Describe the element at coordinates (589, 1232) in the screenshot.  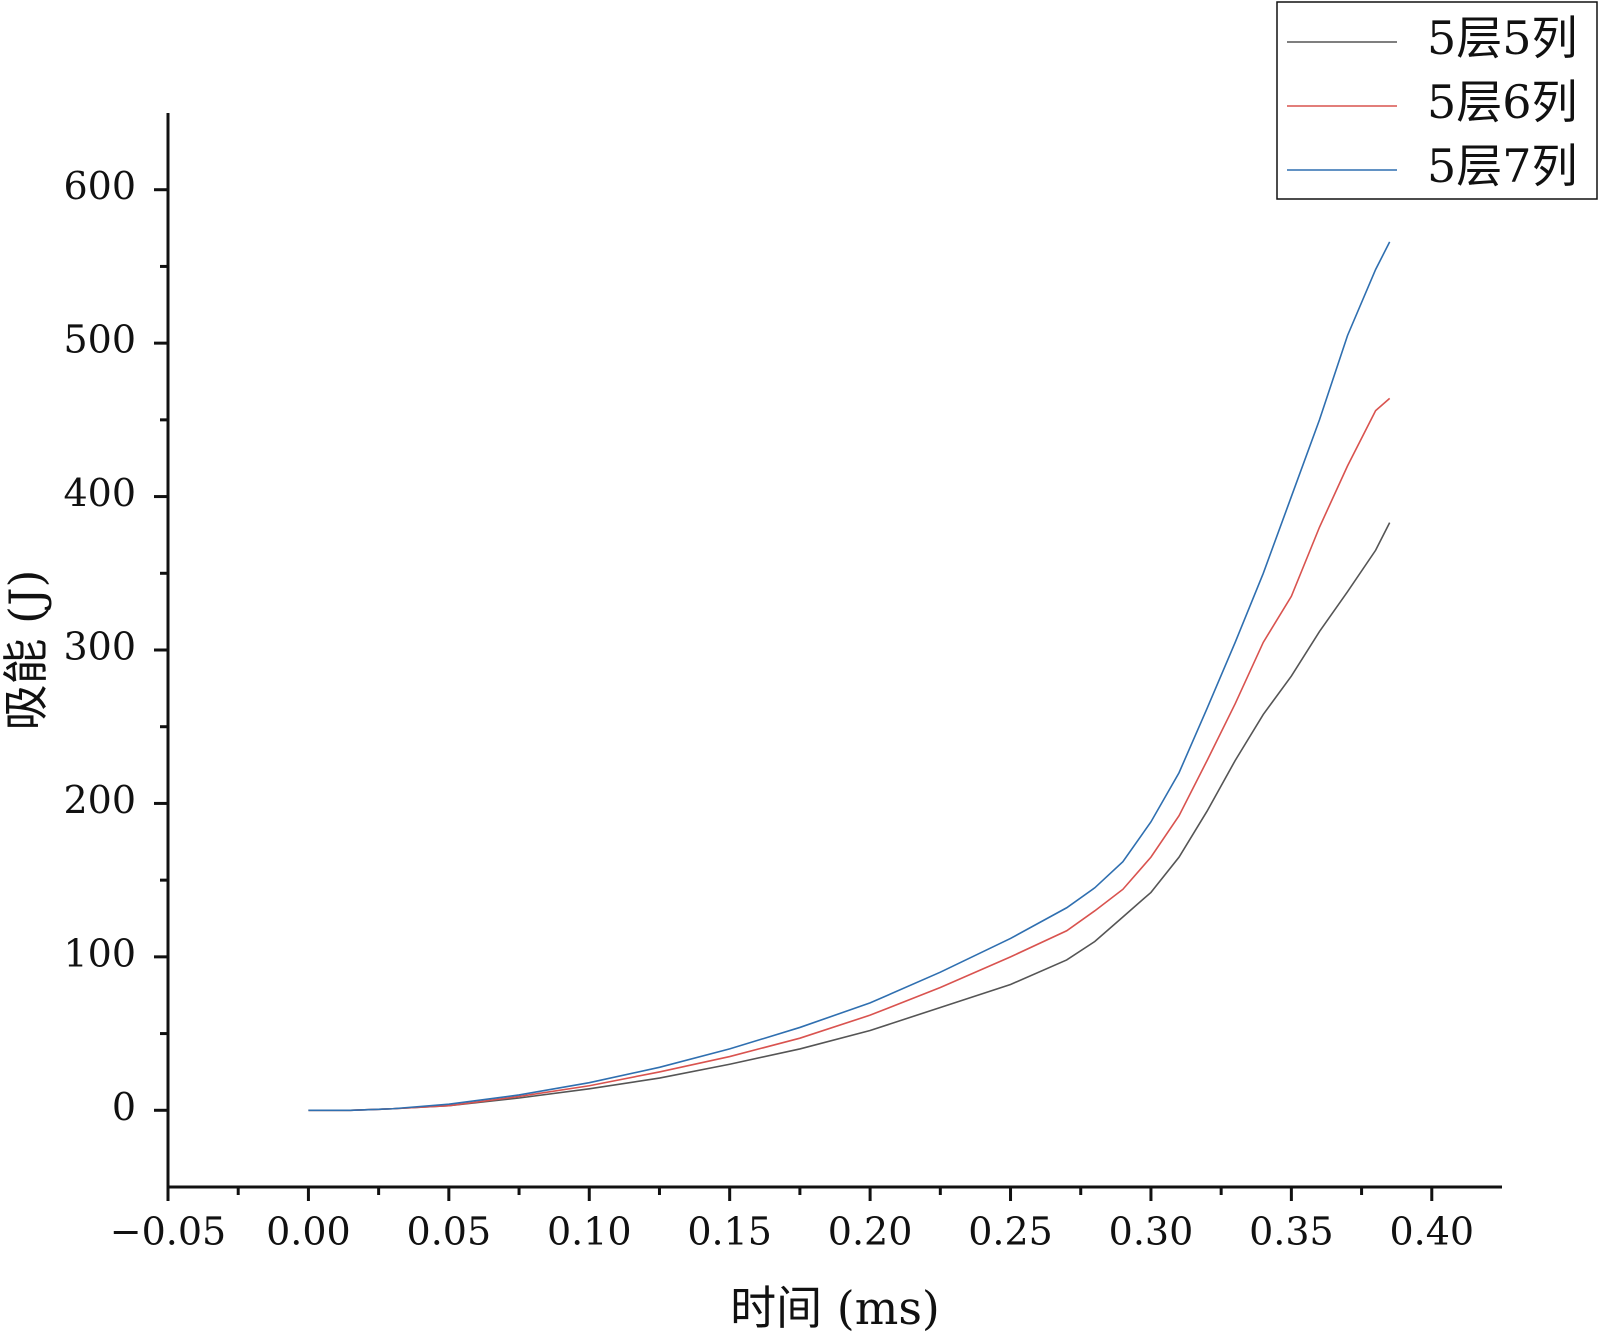
I see `x-tick-label: 0.10` at that location.